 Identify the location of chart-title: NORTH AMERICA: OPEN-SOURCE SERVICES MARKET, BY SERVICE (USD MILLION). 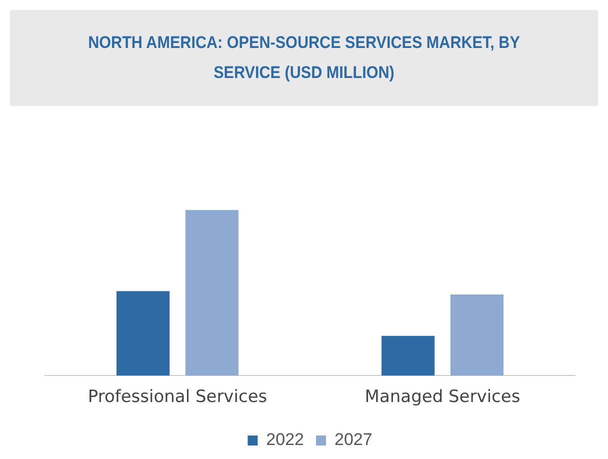
(304, 58).